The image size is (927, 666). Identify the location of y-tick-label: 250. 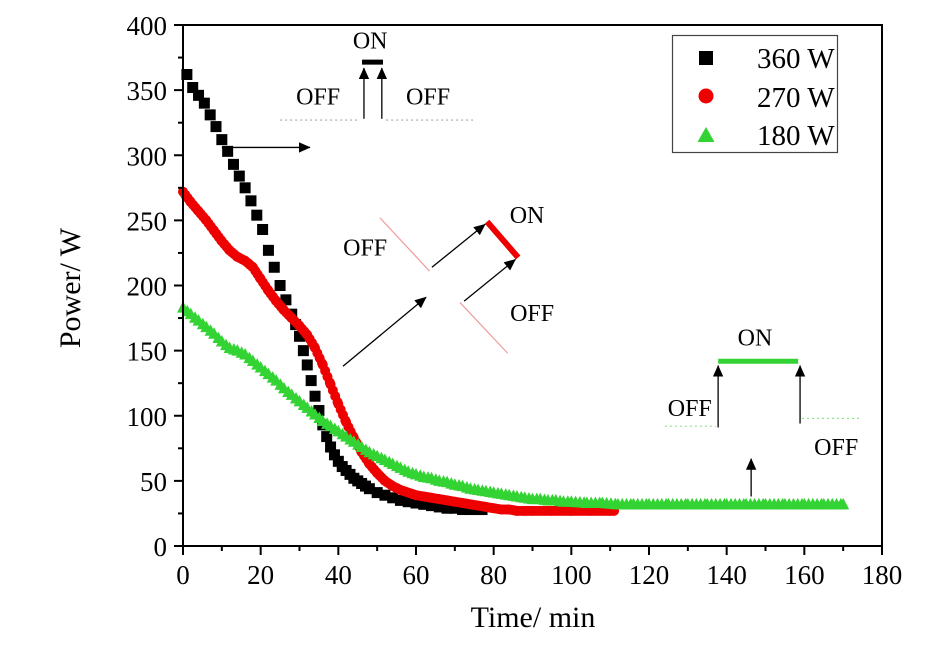
(147, 221).